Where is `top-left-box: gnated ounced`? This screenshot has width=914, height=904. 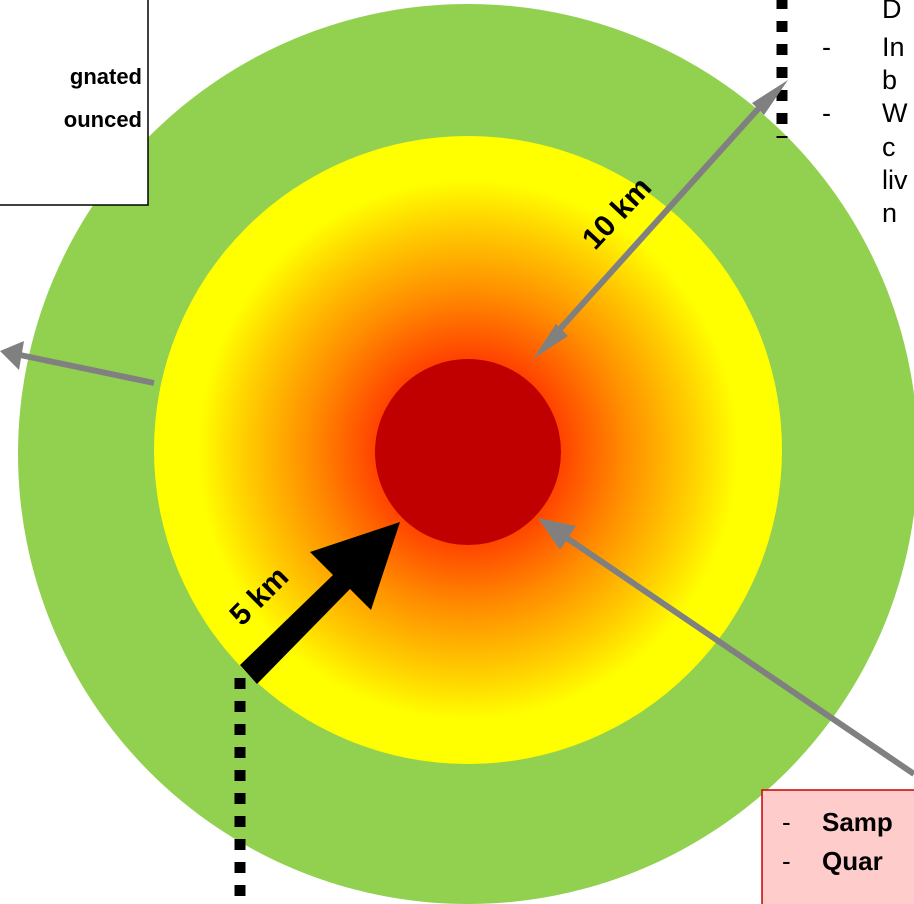 top-left-box: gnated ounced is located at coordinates (74, 103).